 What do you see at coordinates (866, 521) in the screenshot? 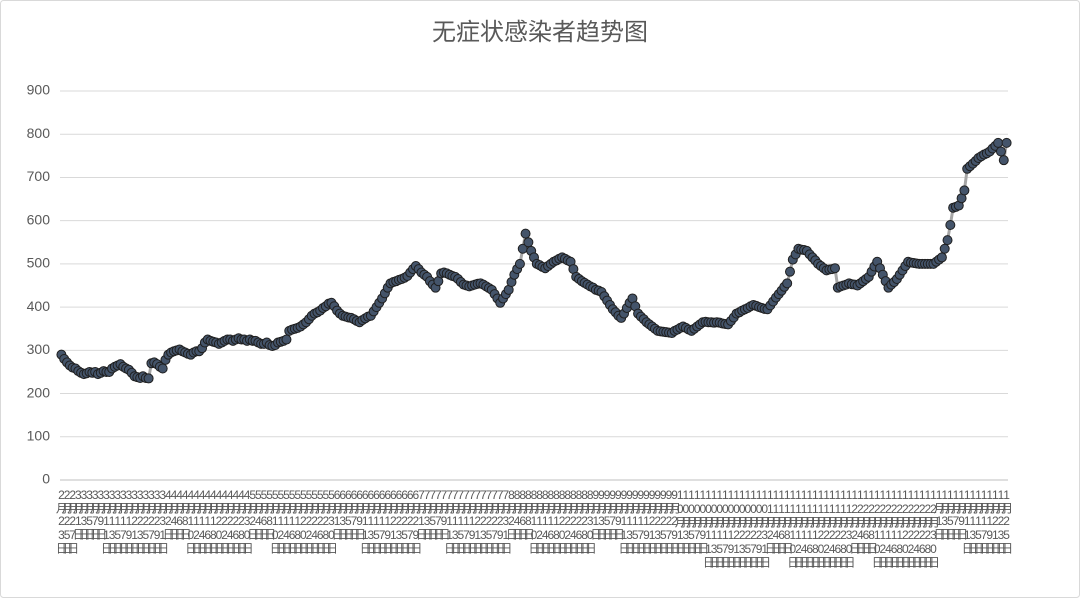
I see `x-tick-label: 12月6日` at bounding box center [866, 521].